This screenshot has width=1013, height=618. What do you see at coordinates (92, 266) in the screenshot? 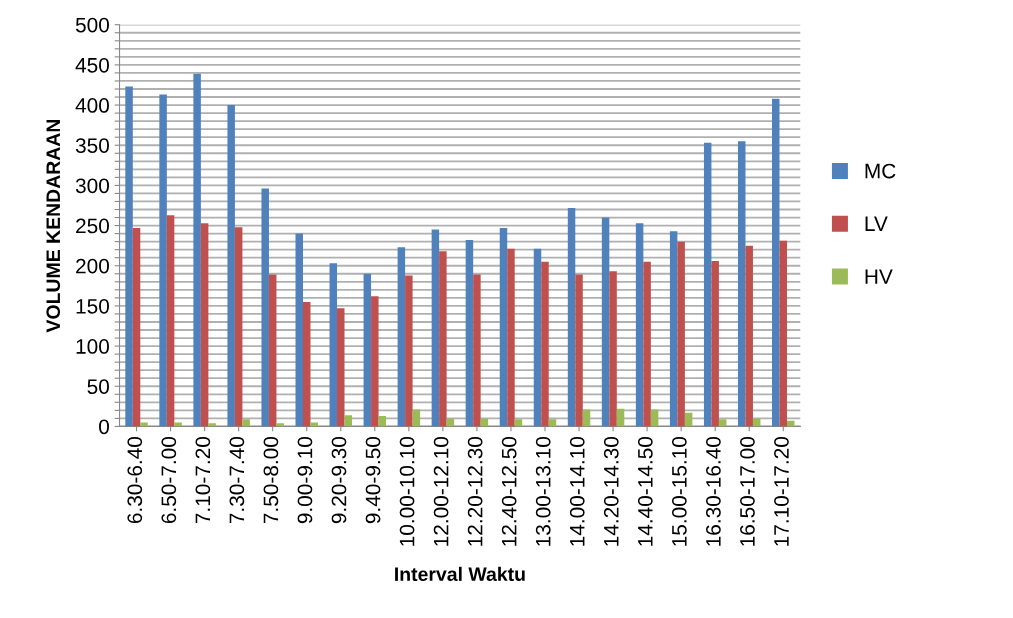
I see `y-tick-label: 200` at bounding box center [92, 266].